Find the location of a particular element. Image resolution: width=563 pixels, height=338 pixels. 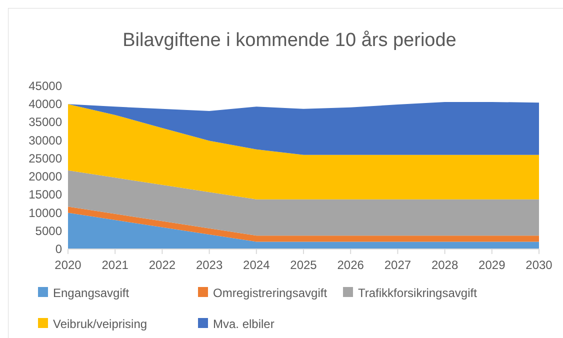

x-tick-label: 2020 is located at coordinates (68, 265).